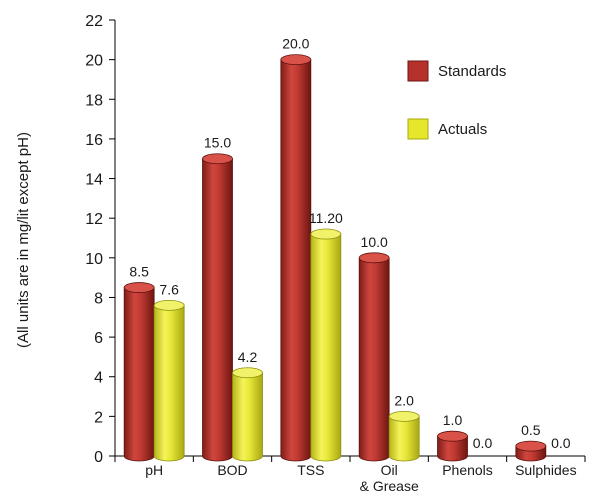  What do you see at coordinates (94, 61) in the screenshot?
I see `y-tick-label: 20` at bounding box center [94, 61].